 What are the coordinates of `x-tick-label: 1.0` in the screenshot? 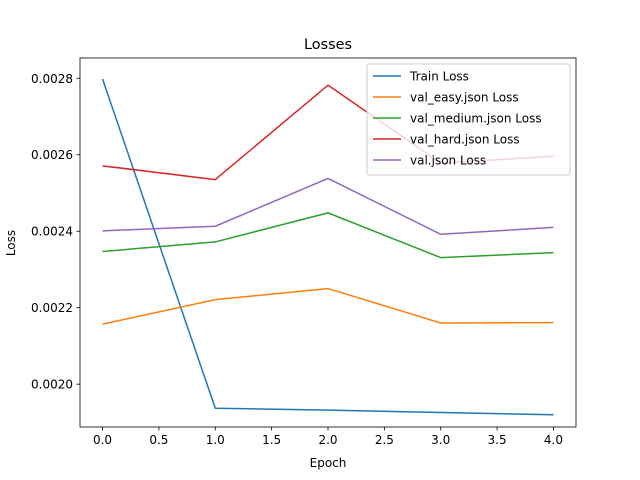 It's located at (215, 440).